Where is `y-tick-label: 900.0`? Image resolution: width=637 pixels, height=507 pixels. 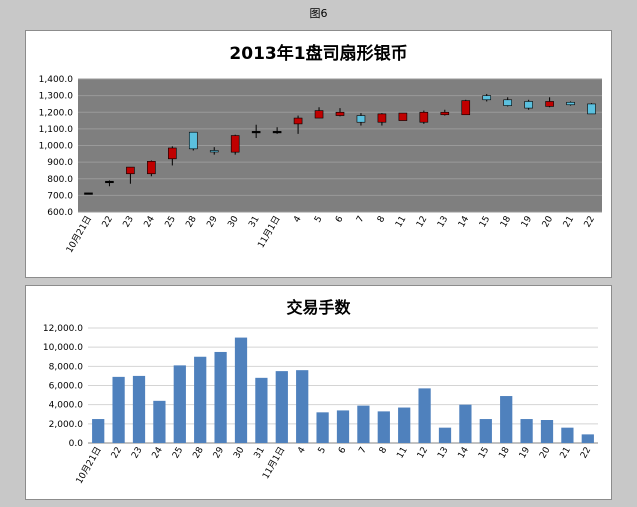 y-tick-label: 900.0 is located at coordinates (60, 163).